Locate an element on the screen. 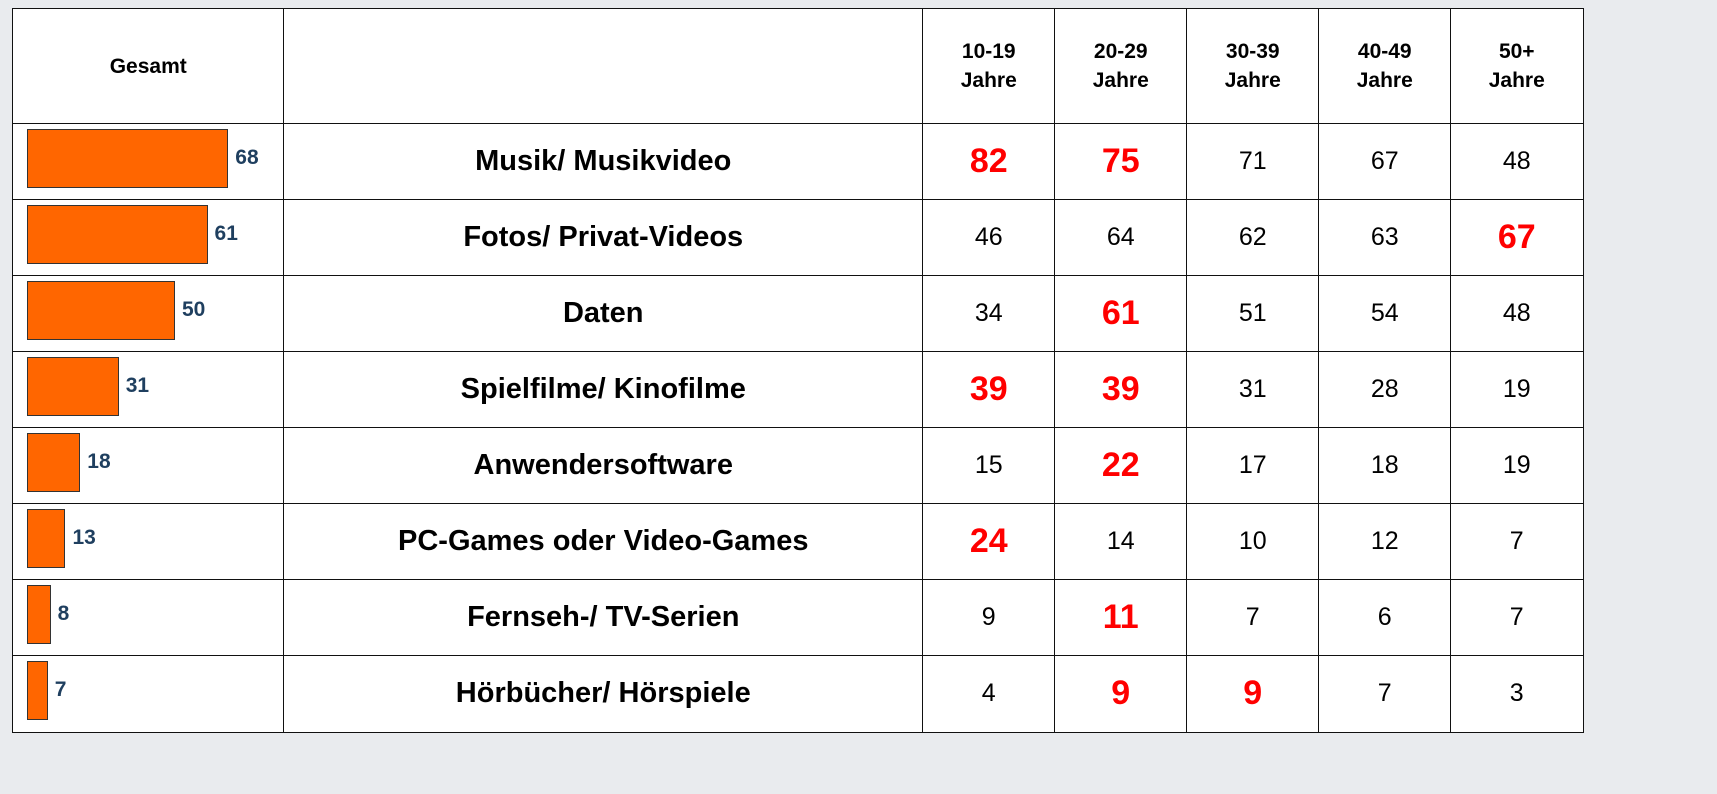  bar-label: 18 is located at coordinates (99, 461).